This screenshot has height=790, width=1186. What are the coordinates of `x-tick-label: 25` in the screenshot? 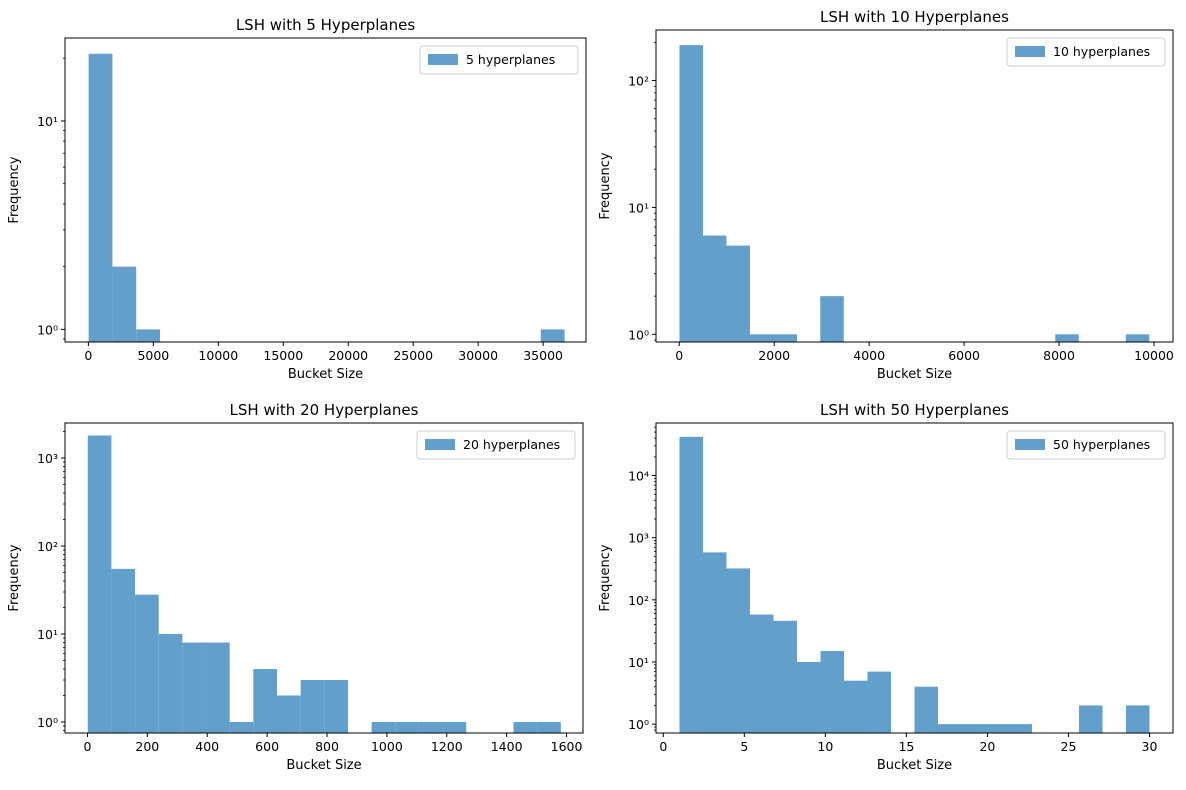 It's located at (1069, 746).